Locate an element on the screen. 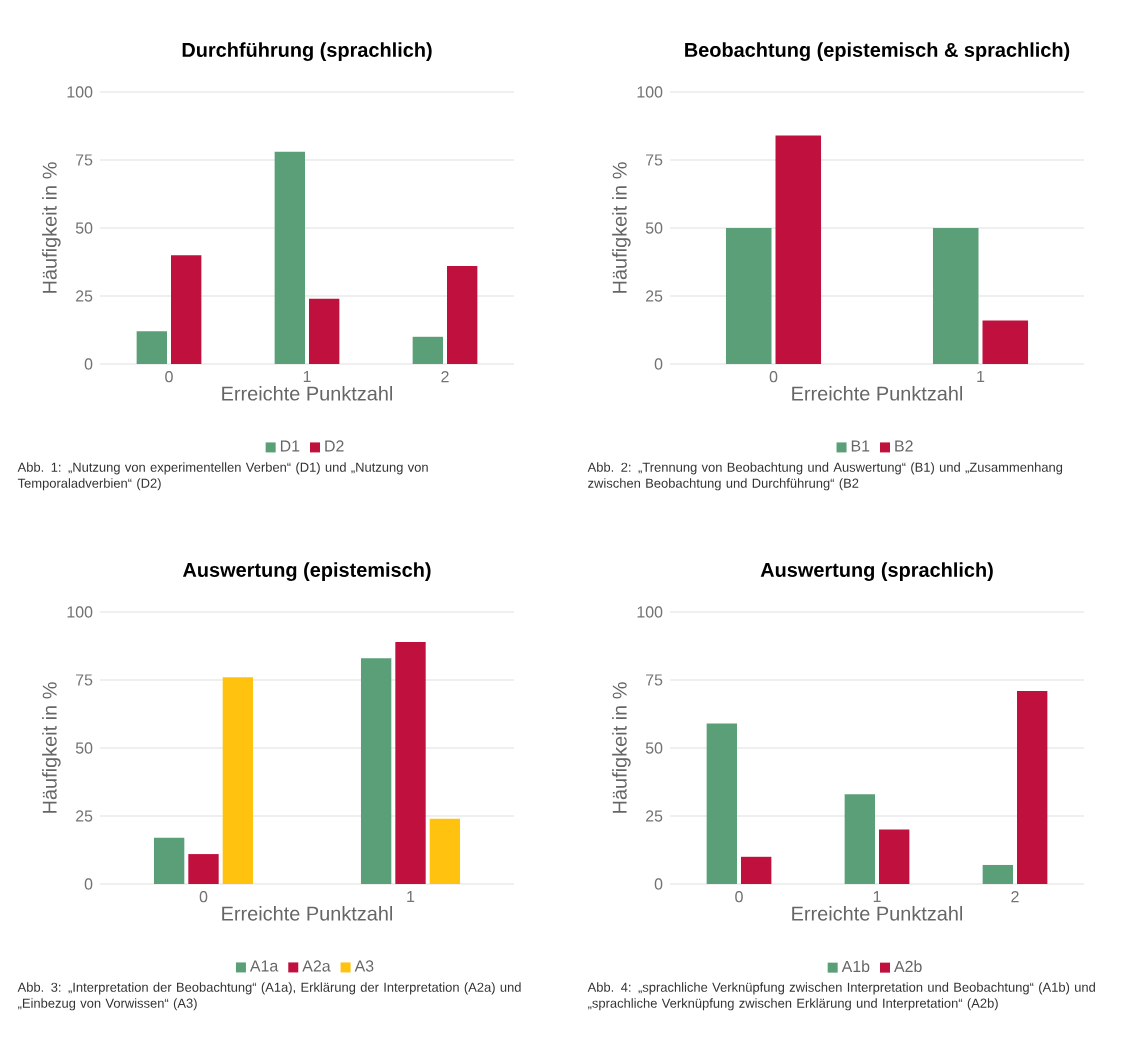  chart-title: Beobachtung (epistemisch & sprachlich) is located at coordinates (877, 51).